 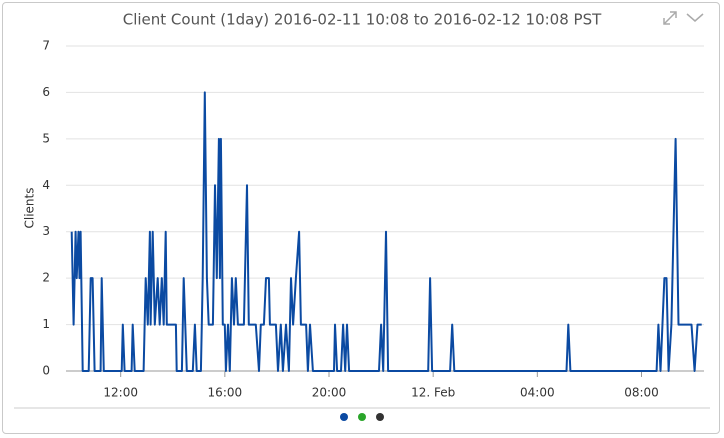 What do you see at coordinates (537, 393) in the screenshot?
I see `x-tick-label: 04:00` at bounding box center [537, 393].